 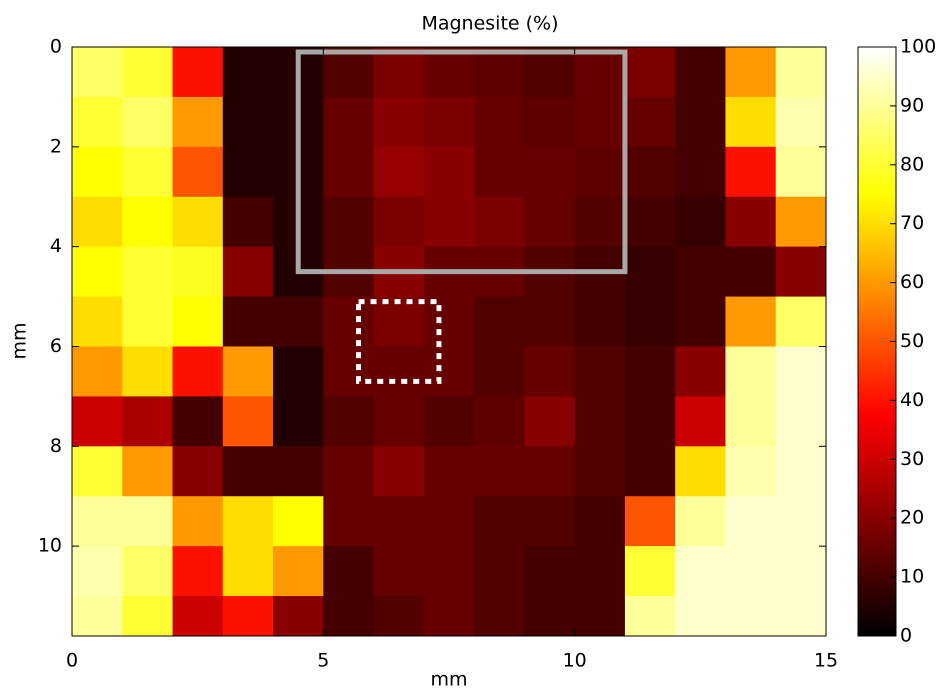 What do you see at coordinates (912, 459) in the screenshot?
I see `colorbar-tick-label: 30` at bounding box center [912, 459].